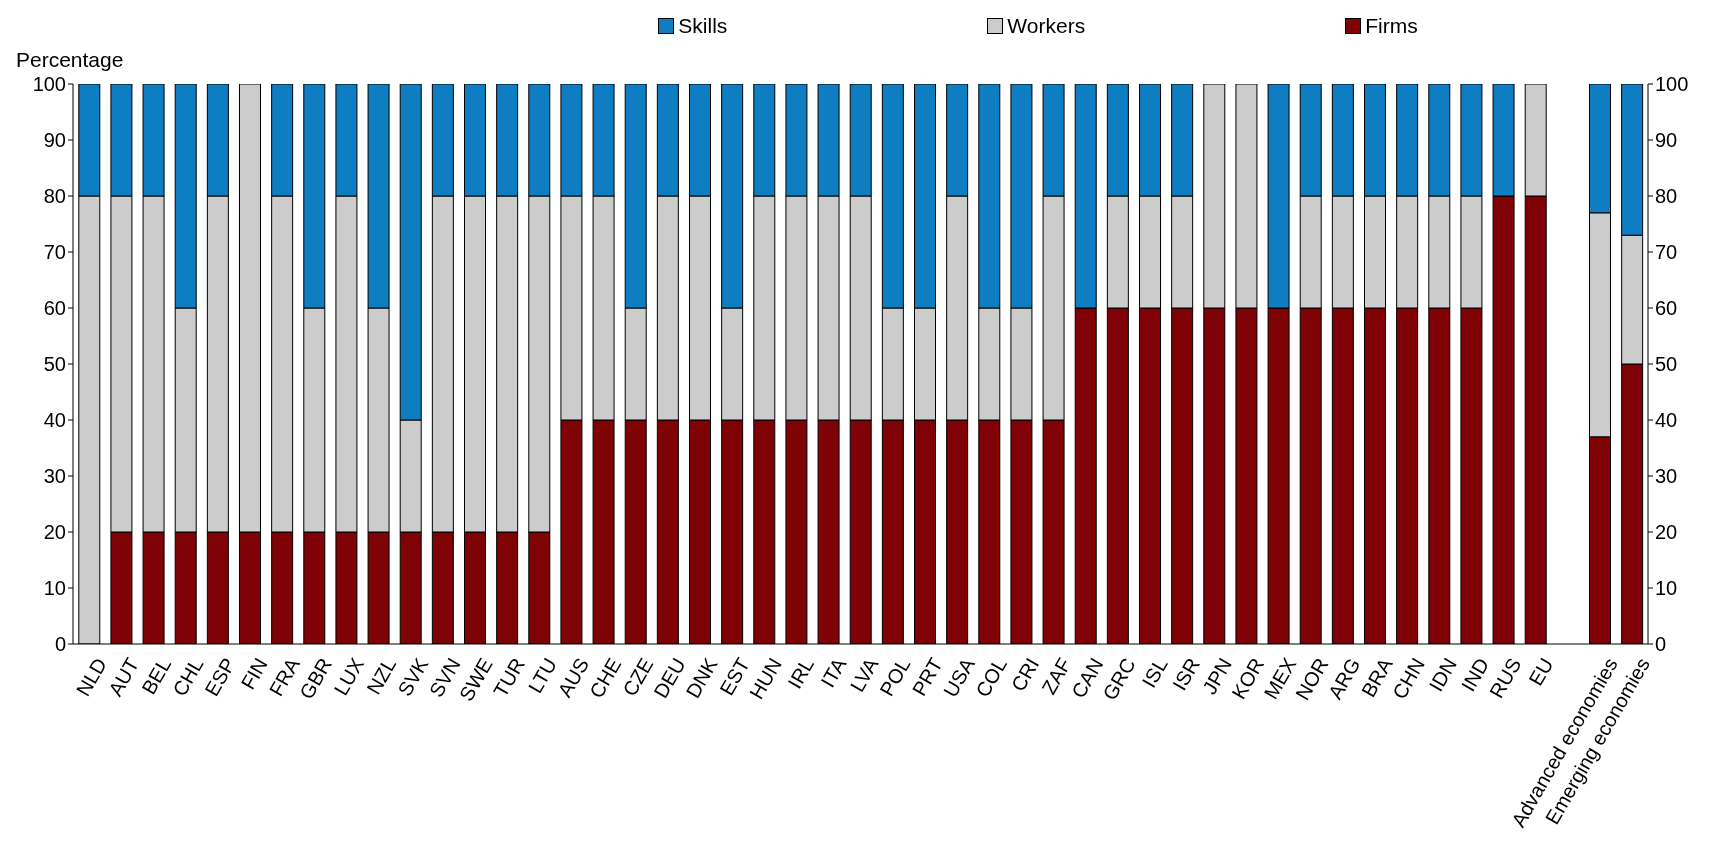  What do you see at coordinates (54, 532) in the screenshot?
I see `y-tick-label: 20` at bounding box center [54, 532].